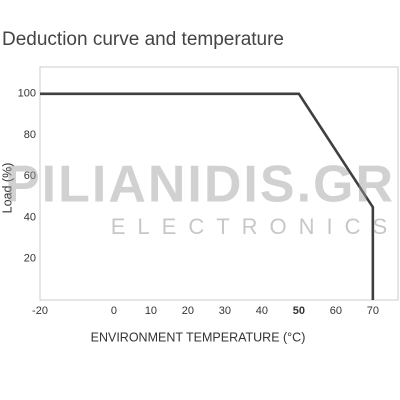 This screenshot has width=400, height=400. What do you see at coordinates (30, 135) in the screenshot?
I see `y-tick-label: 80` at bounding box center [30, 135].